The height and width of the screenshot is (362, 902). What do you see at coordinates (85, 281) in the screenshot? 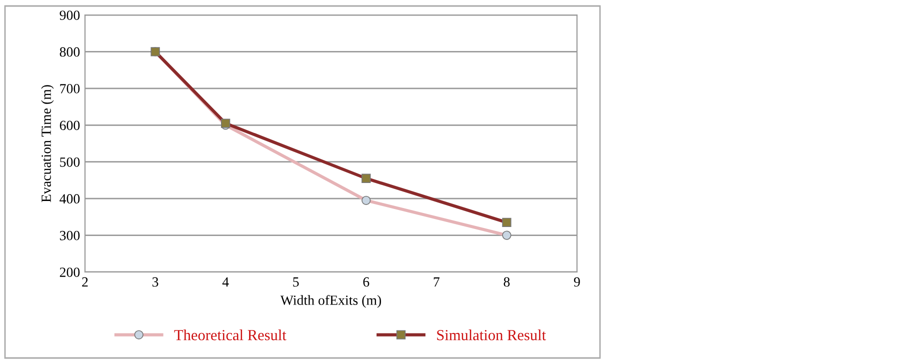
I see `x-tick-label: 2` at bounding box center [85, 281].